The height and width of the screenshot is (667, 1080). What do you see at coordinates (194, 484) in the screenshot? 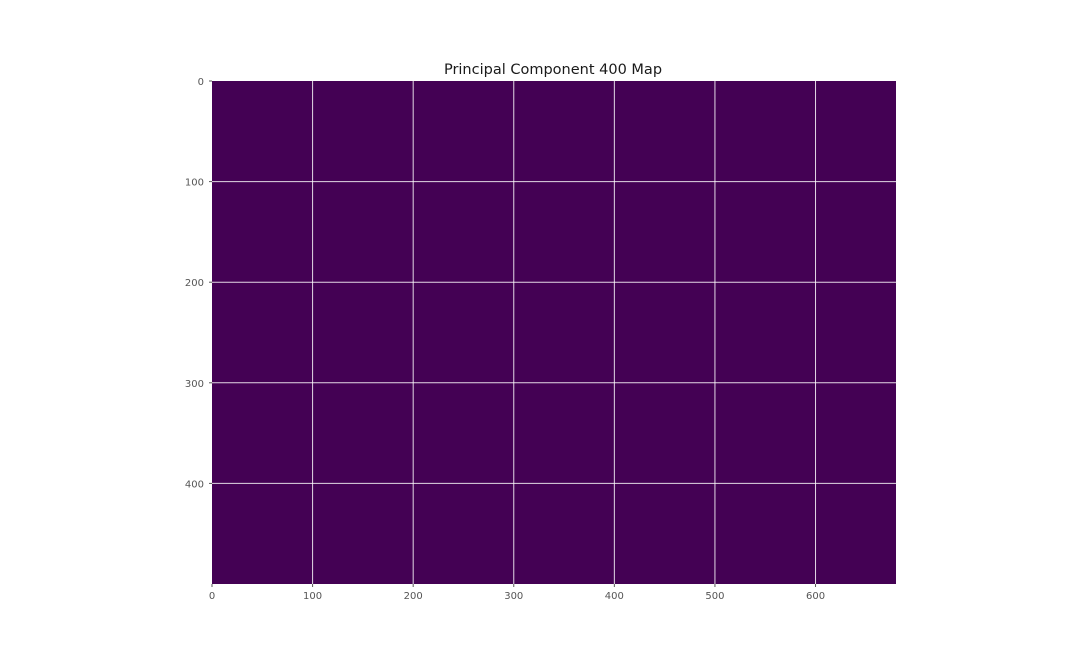
I see `y-tick-label: 400` at bounding box center [194, 484].